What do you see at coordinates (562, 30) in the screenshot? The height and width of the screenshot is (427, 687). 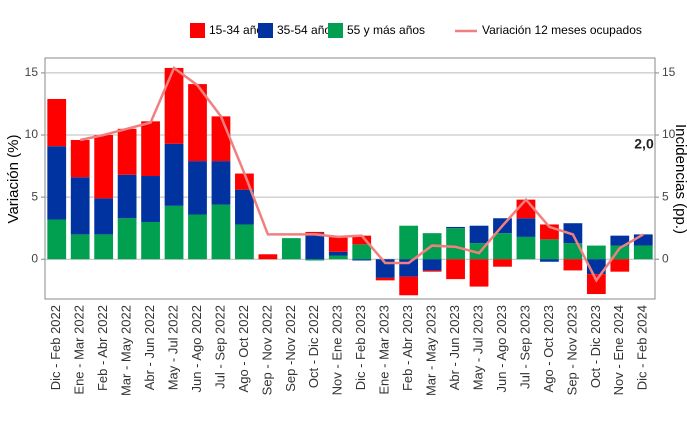 I see `legend-label: Variación 12 meses ocupados` at bounding box center [562, 30].